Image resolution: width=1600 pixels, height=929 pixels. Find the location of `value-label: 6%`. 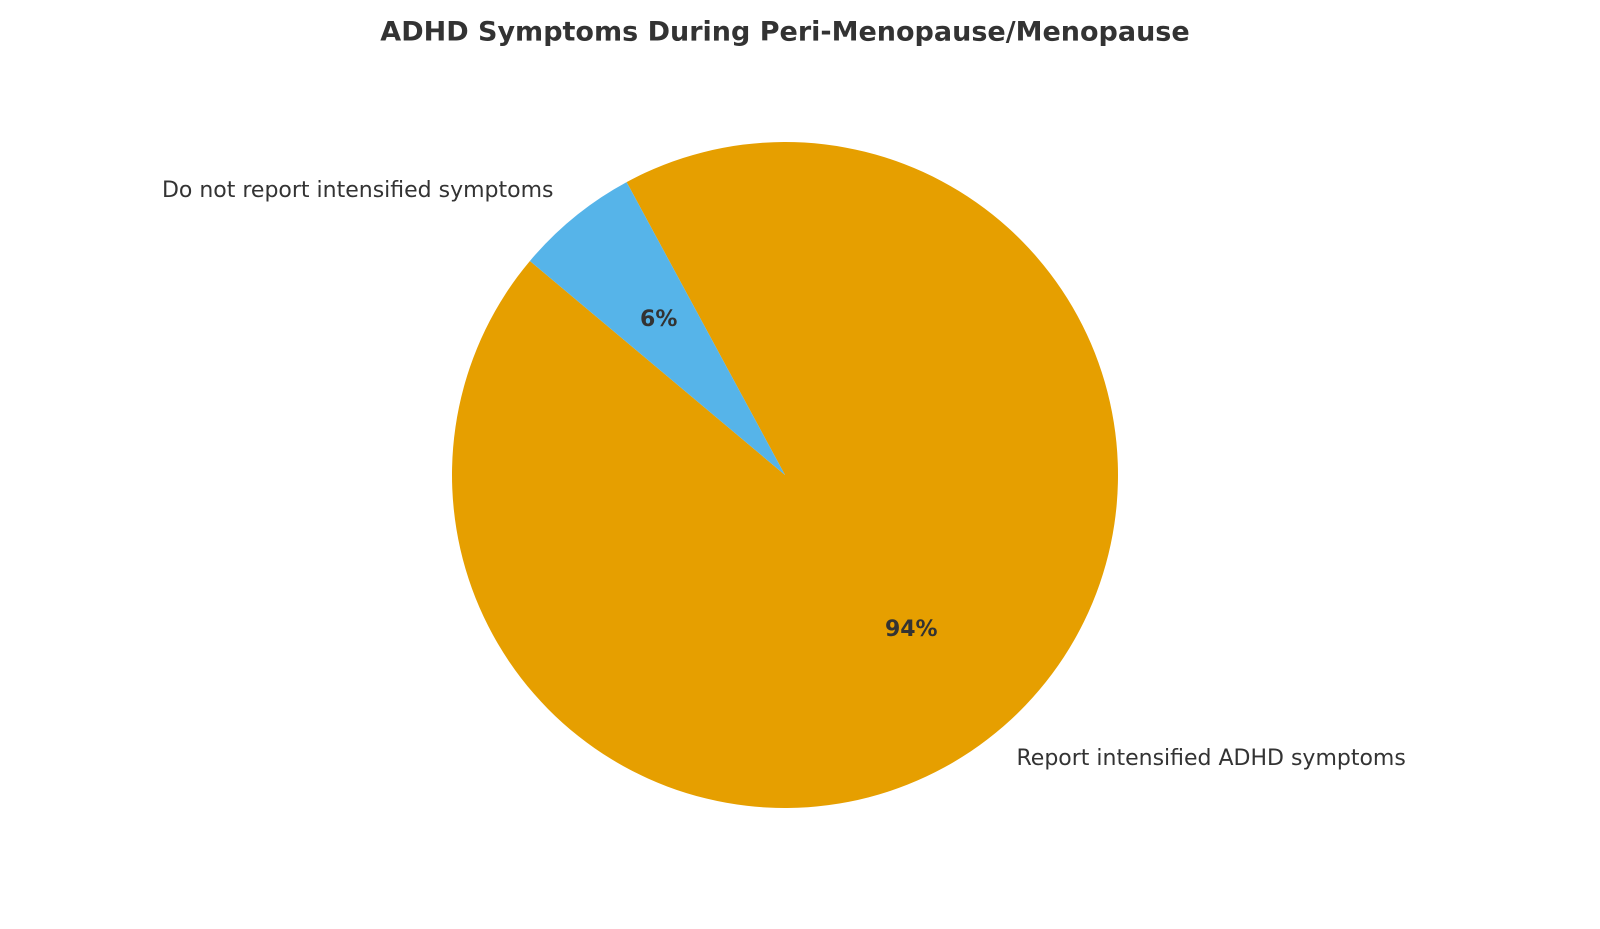

value-label: 6% is located at coordinates (658, 319).